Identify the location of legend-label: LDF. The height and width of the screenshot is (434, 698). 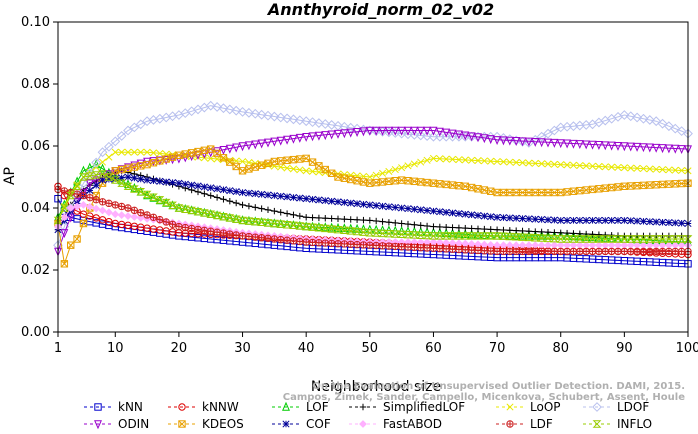
(541, 424).